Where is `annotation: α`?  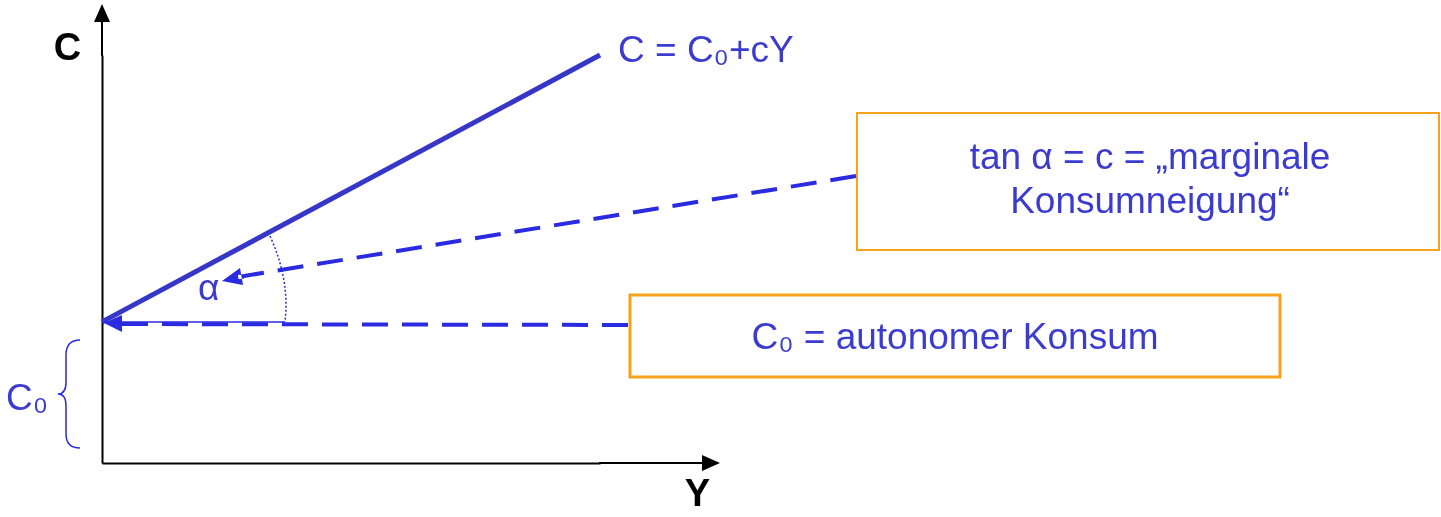
annotation: α is located at coordinates (209, 288).